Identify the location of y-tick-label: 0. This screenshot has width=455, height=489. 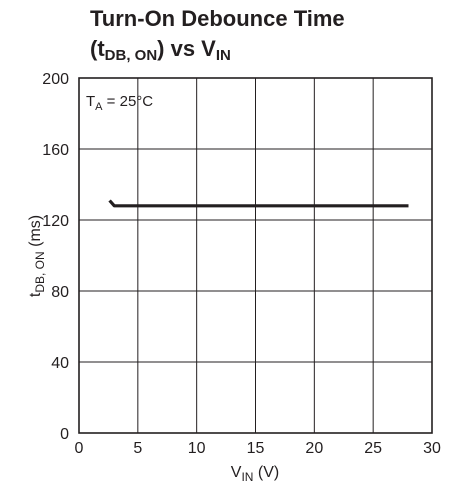
(64, 434).